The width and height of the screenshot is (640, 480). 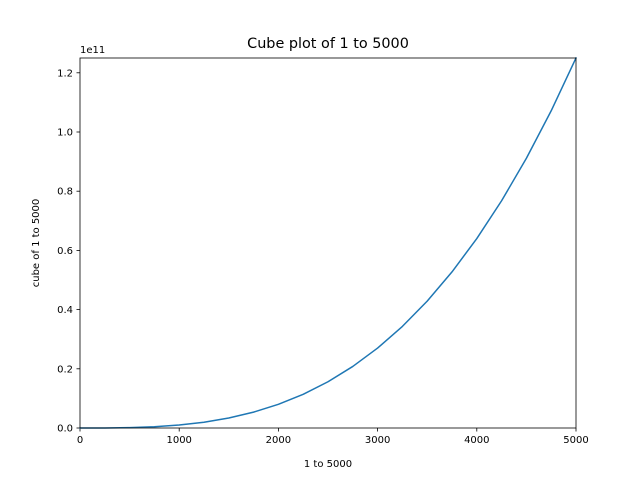 I want to click on x-tick-label: 2000, so click(x=278, y=440).